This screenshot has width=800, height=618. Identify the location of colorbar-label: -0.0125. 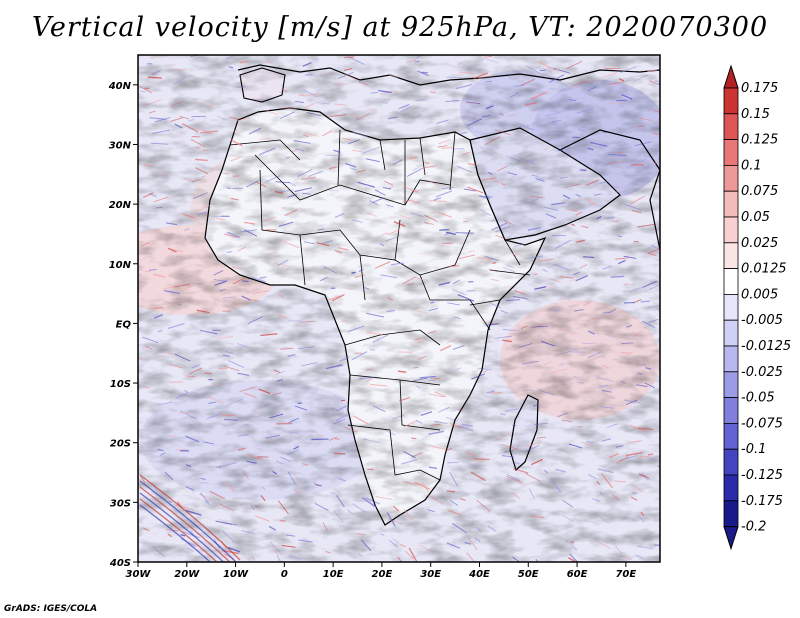
(766, 346).